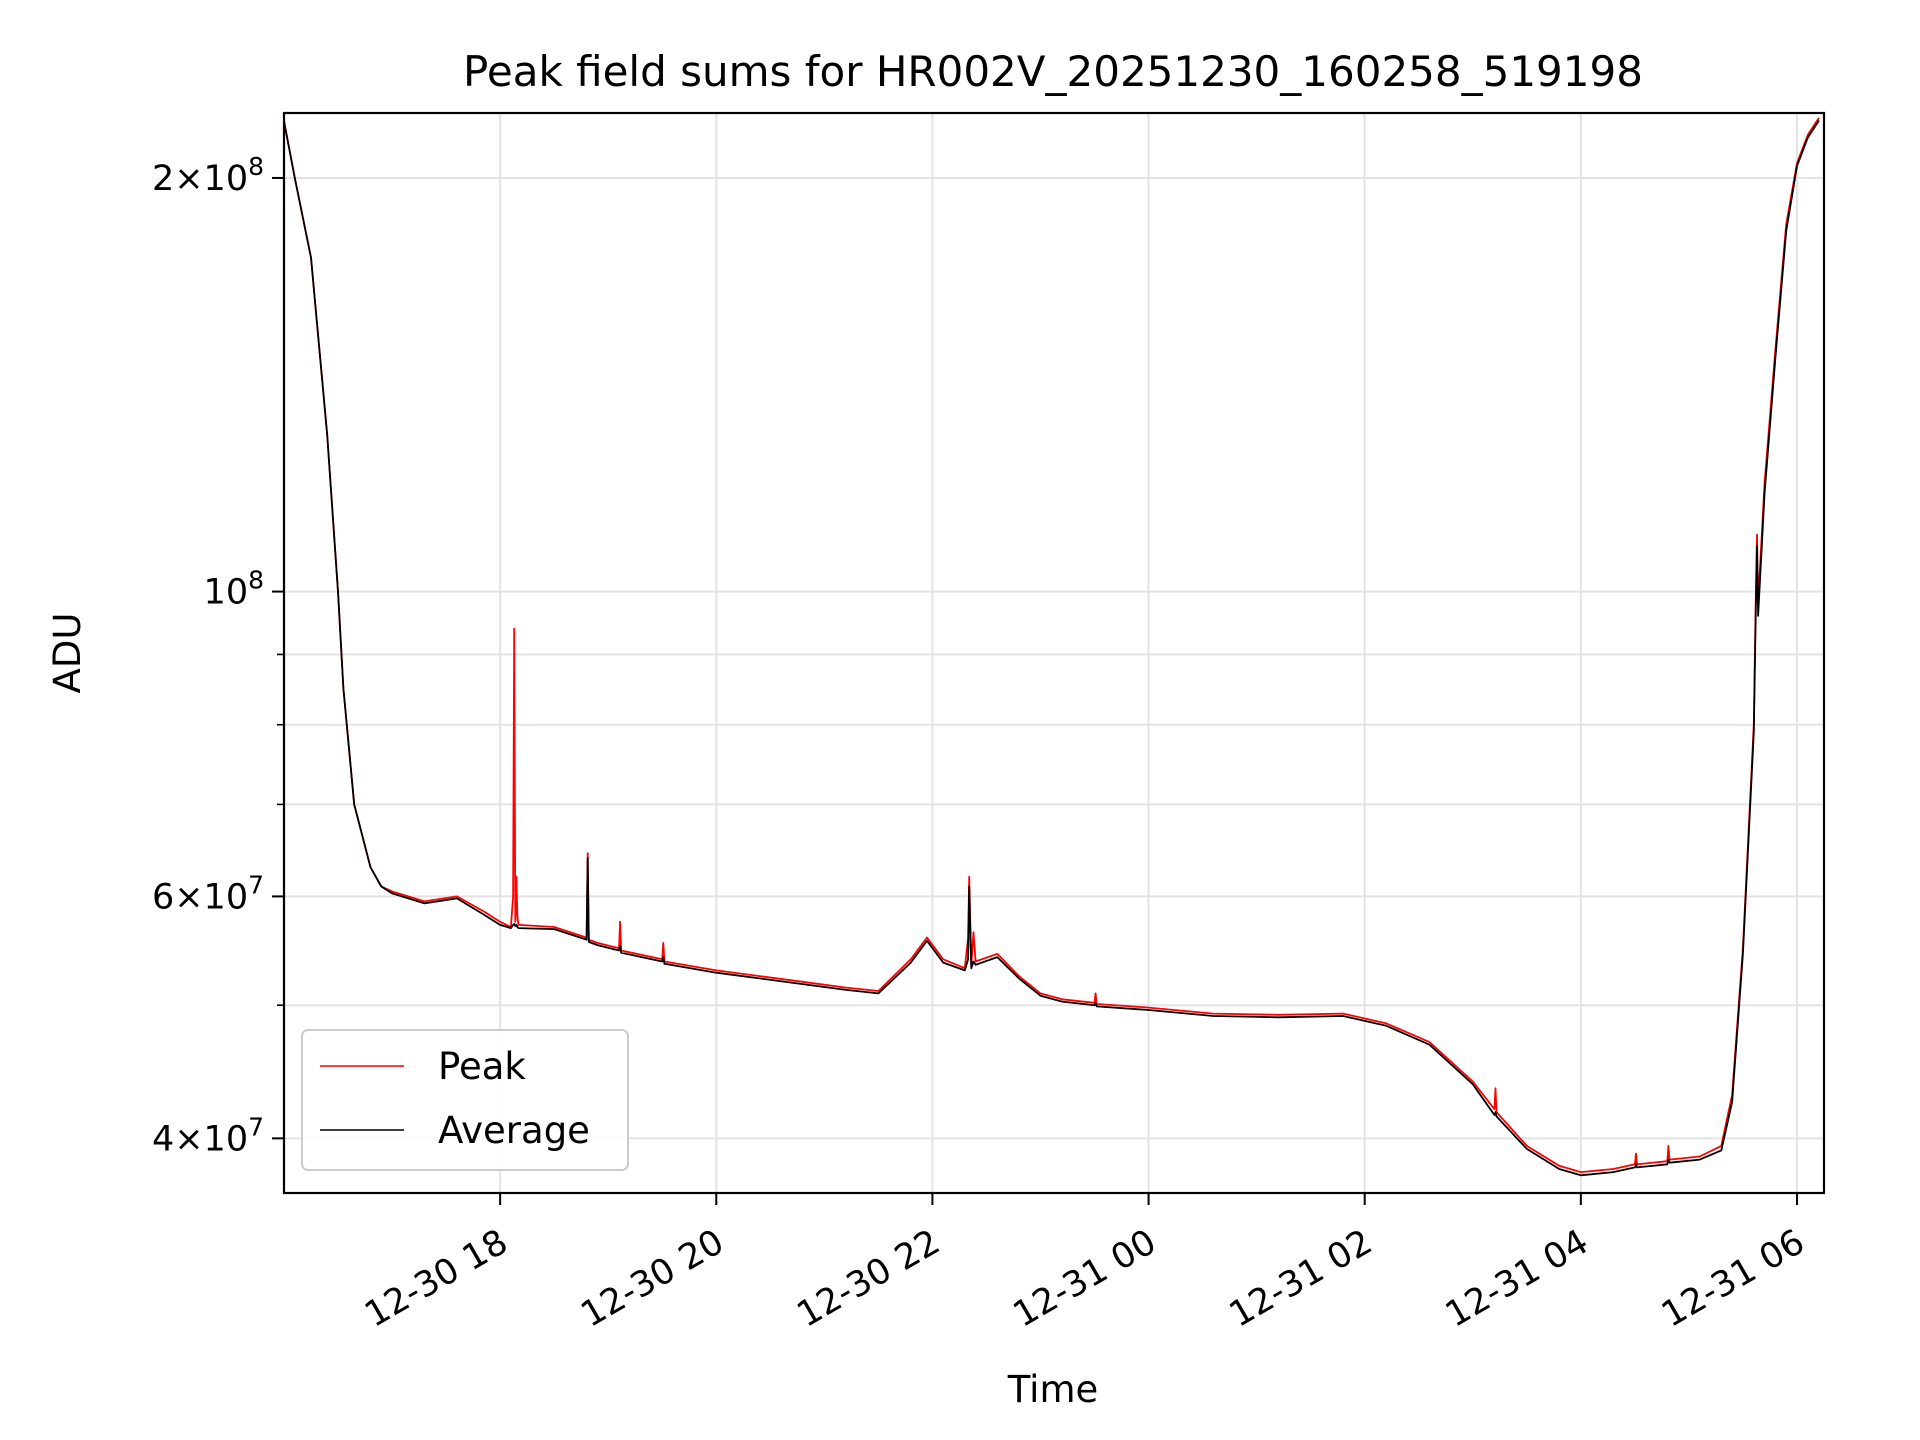 The width and height of the screenshot is (1920, 1440). I want to click on y-axis-label: ADU, so click(67, 653).